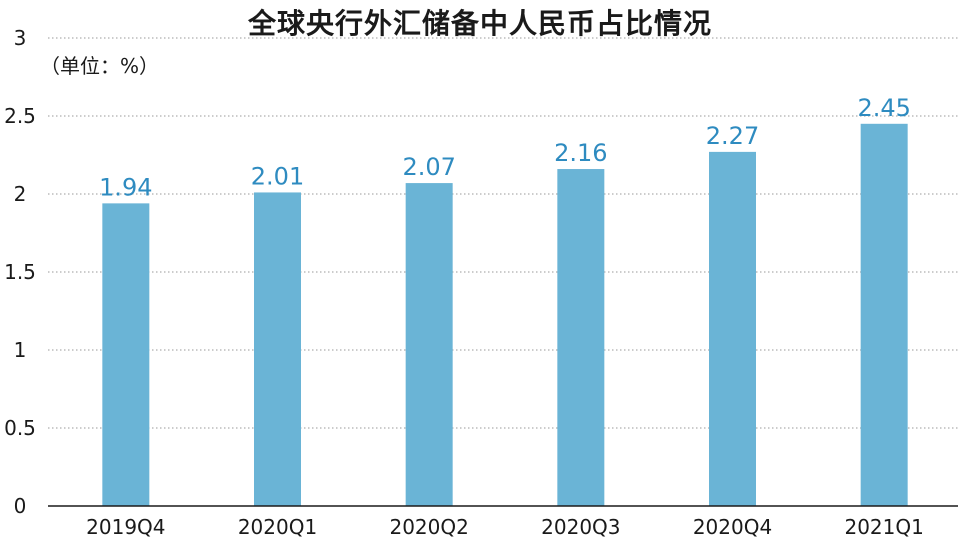 This screenshot has width=960, height=542. Describe the element at coordinates (125, 187) in the screenshot. I see `data-label: 1.94` at that location.